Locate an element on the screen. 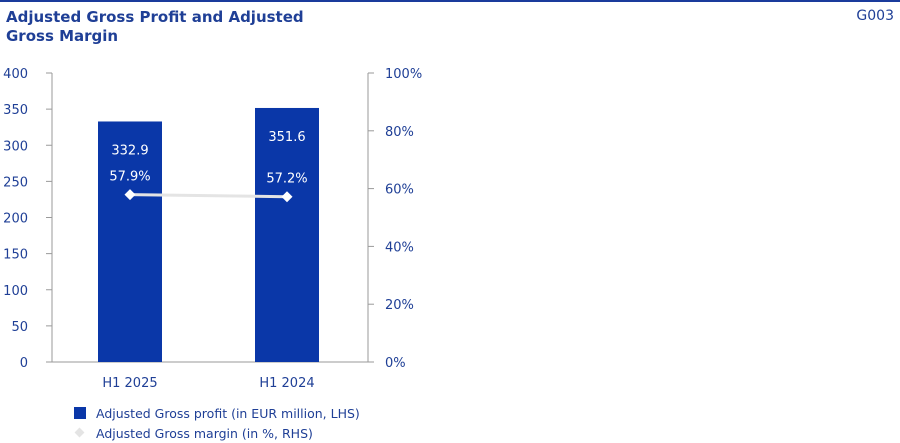 This screenshot has height=443, width=900. left-tick-label: 250 is located at coordinates (15, 182).